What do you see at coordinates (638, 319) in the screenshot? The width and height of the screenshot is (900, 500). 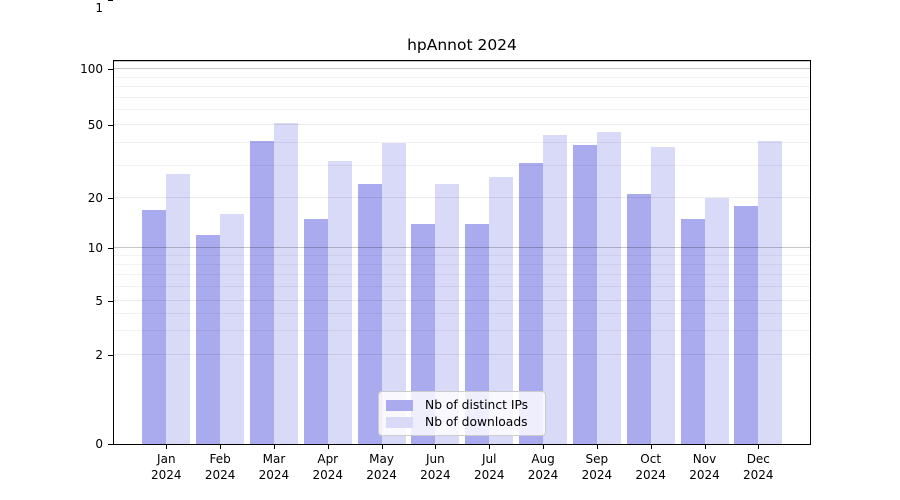 I see `bar-distinct-ips-oct` at bounding box center [638, 319].